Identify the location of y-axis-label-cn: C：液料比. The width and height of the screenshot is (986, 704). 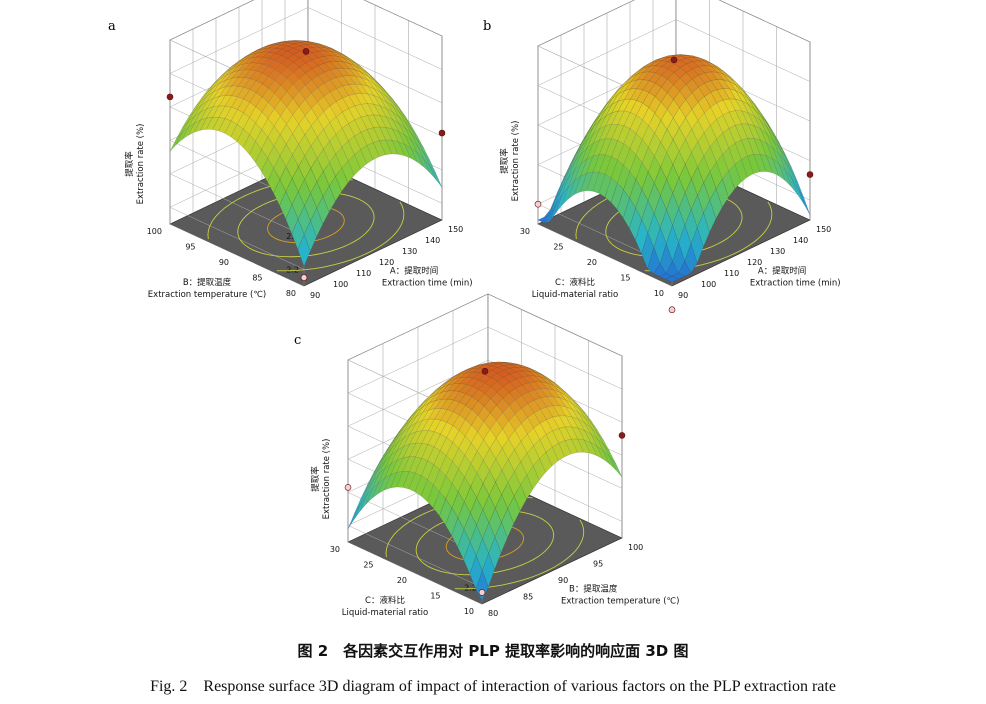
(385, 600).